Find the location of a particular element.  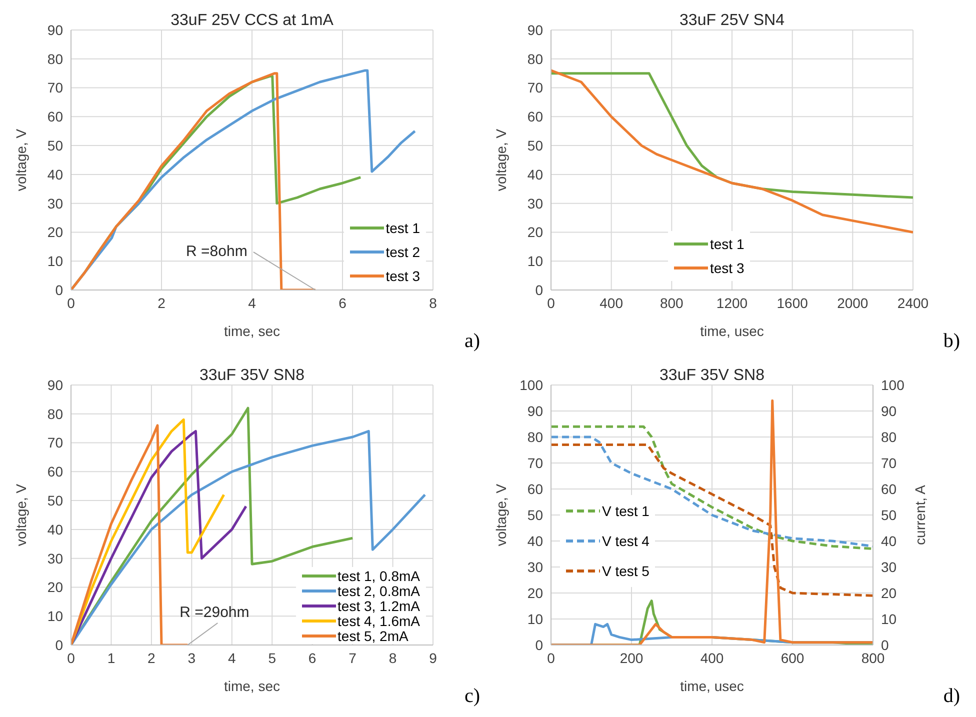

legend-label: test 3, 1.2mA is located at coordinates (379, 606).